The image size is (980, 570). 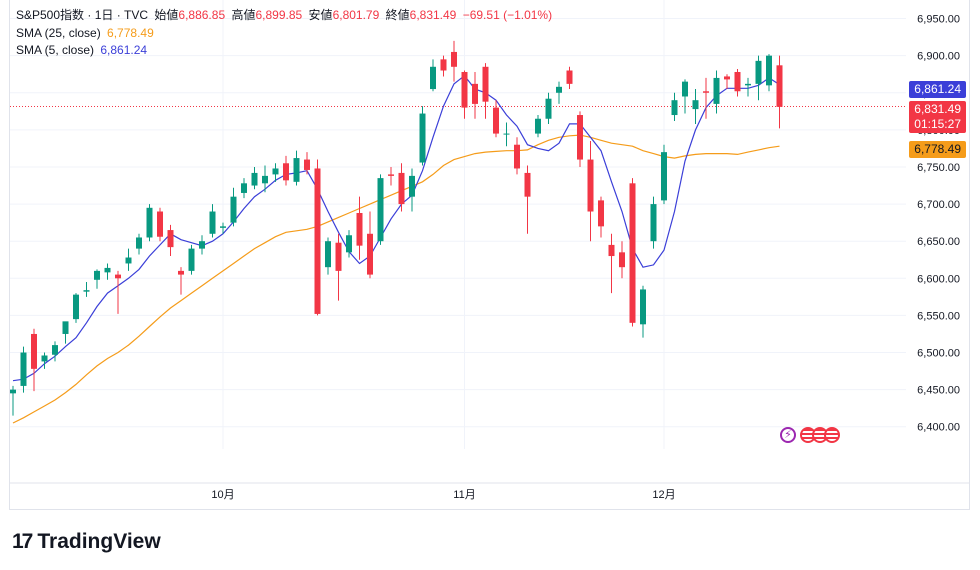 What do you see at coordinates (507, 15) in the screenshot?
I see `legend-change: −69.51 (−1.01%)` at bounding box center [507, 15].